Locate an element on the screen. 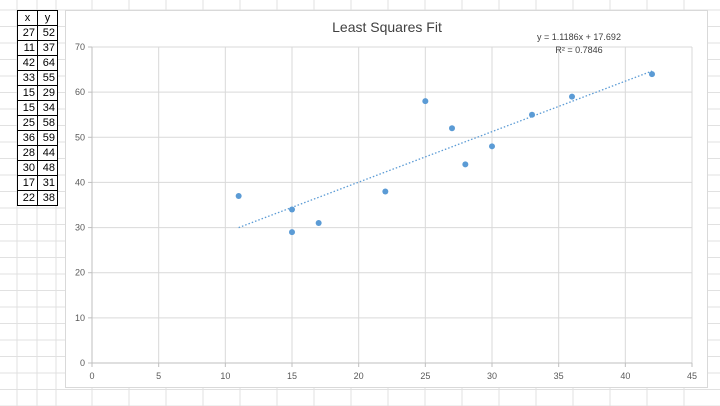 This screenshot has height=406, width=720. cell-y: 64 is located at coordinates (47, 63).